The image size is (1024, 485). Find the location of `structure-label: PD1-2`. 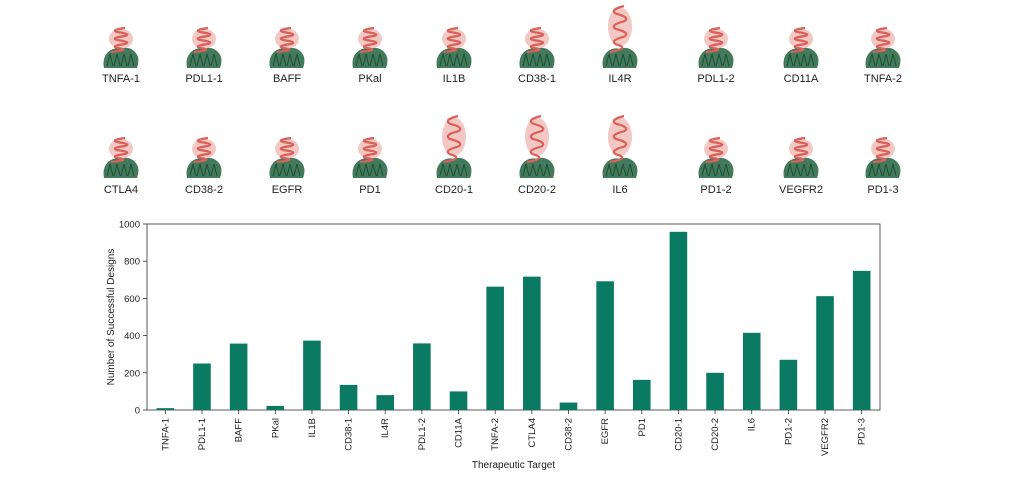

structure-label: PD1-2 is located at coordinates (715, 190).